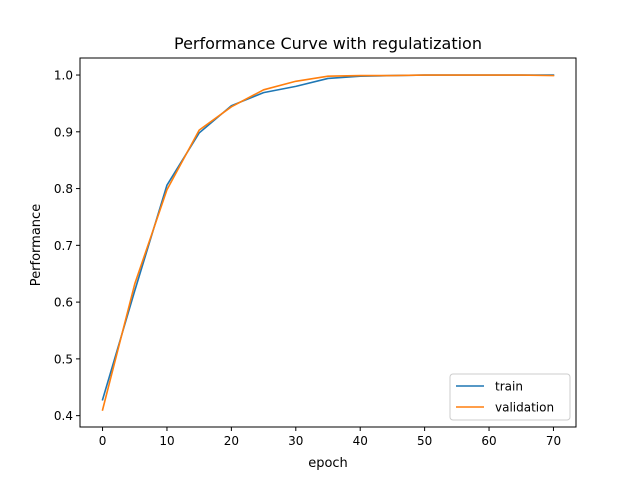  What do you see at coordinates (553, 441) in the screenshot?
I see `x-tick-label: 70` at bounding box center [553, 441].